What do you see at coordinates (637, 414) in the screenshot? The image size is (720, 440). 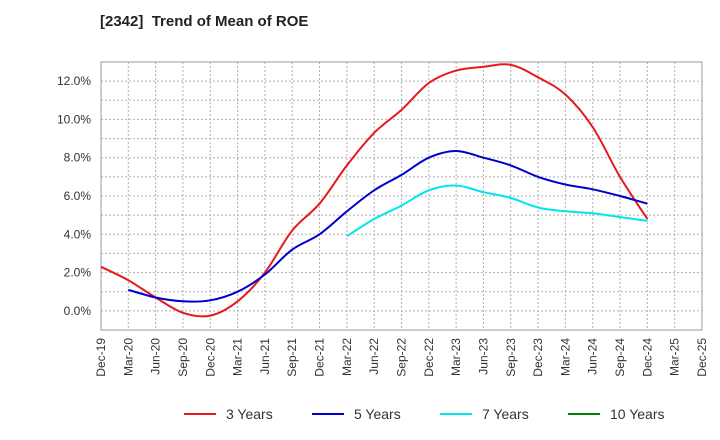 I see `legend-label-10-years: 10 Years` at bounding box center [637, 414].